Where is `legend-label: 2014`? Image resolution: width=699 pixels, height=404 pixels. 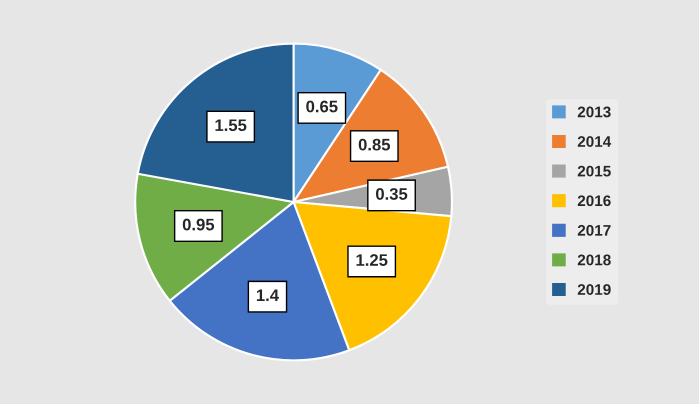 legend-label: 2014 is located at coordinates (595, 141).